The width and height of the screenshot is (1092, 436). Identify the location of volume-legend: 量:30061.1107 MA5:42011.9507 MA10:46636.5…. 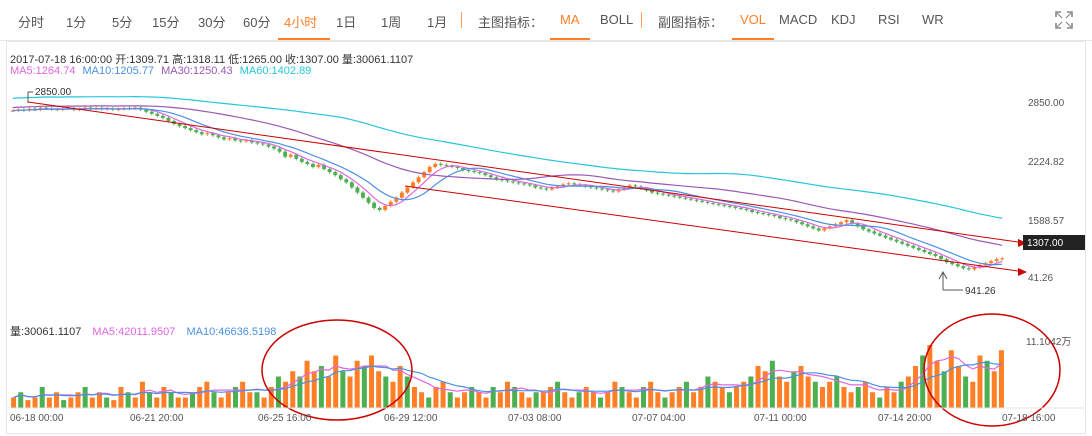
(143, 331).